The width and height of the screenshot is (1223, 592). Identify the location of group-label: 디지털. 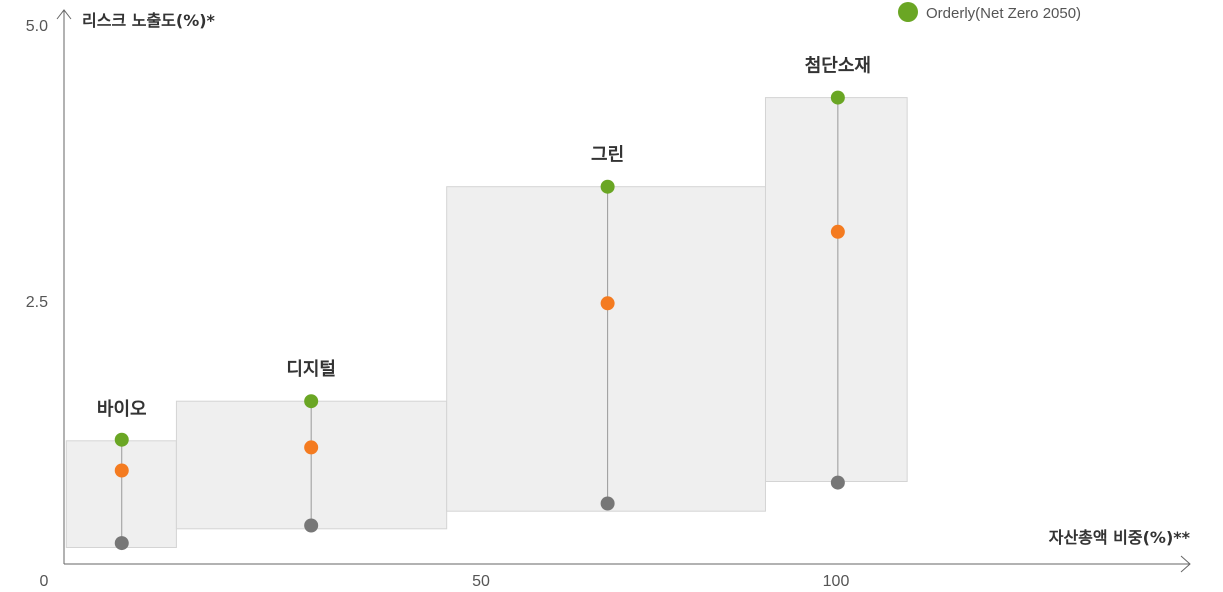
(311, 369).